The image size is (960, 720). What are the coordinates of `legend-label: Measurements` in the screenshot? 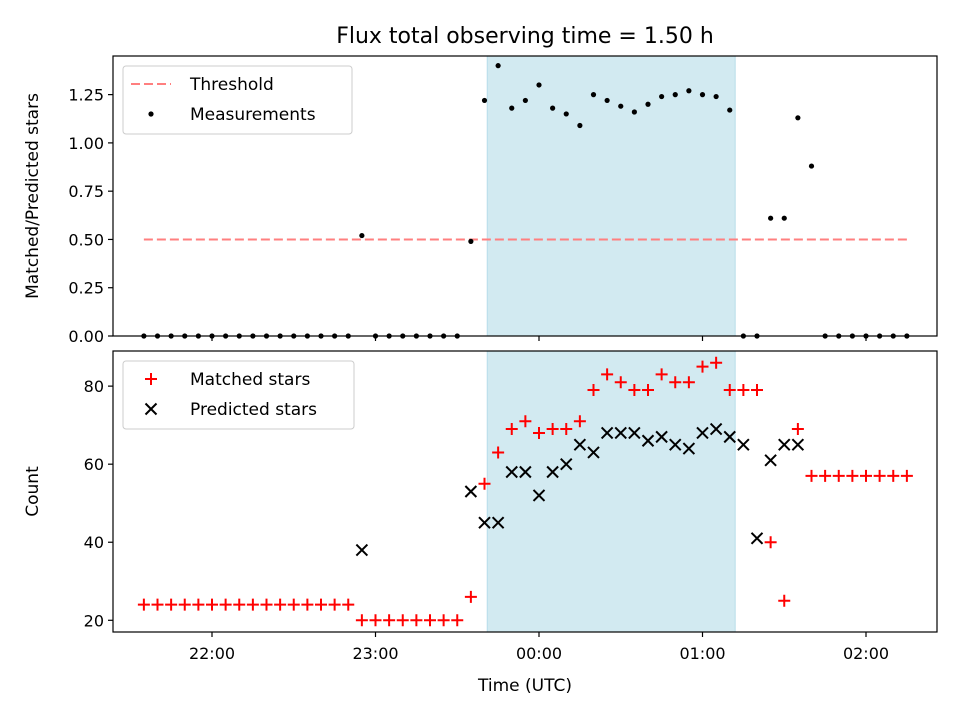 It's located at (253, 115).